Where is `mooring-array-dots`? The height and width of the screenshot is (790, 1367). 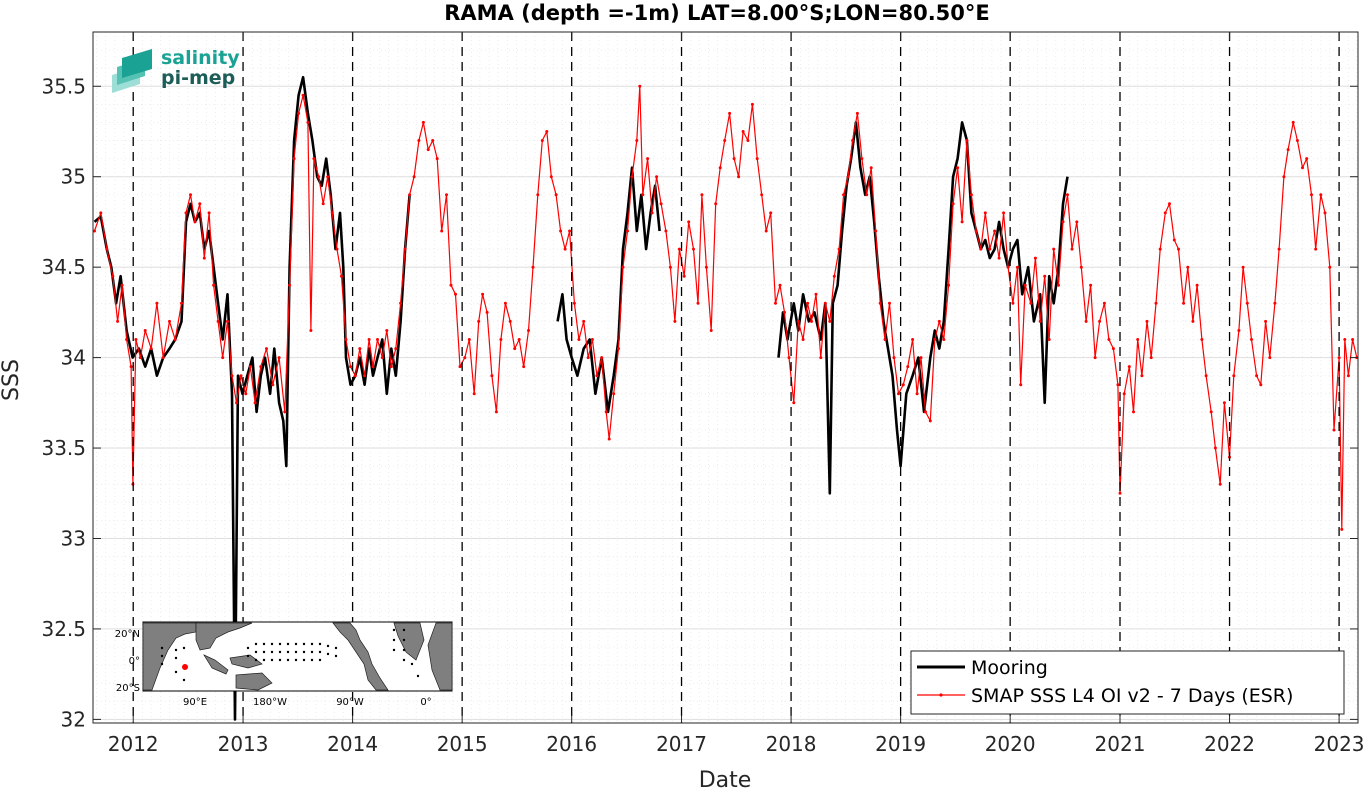
mooring-array-dots is located at coordinates (290, 655).